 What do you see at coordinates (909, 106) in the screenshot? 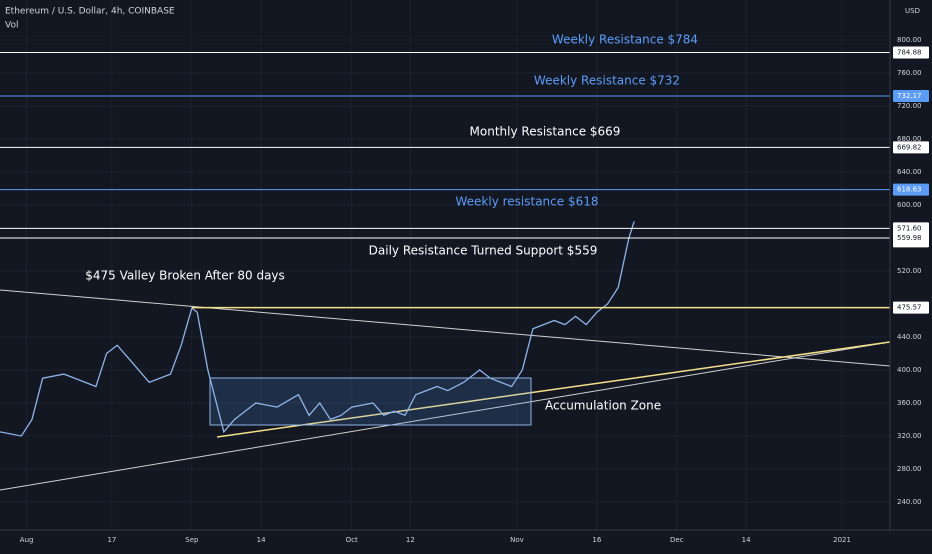
I see `y-tick-label: 720.00` at bounding box center [909, 106].